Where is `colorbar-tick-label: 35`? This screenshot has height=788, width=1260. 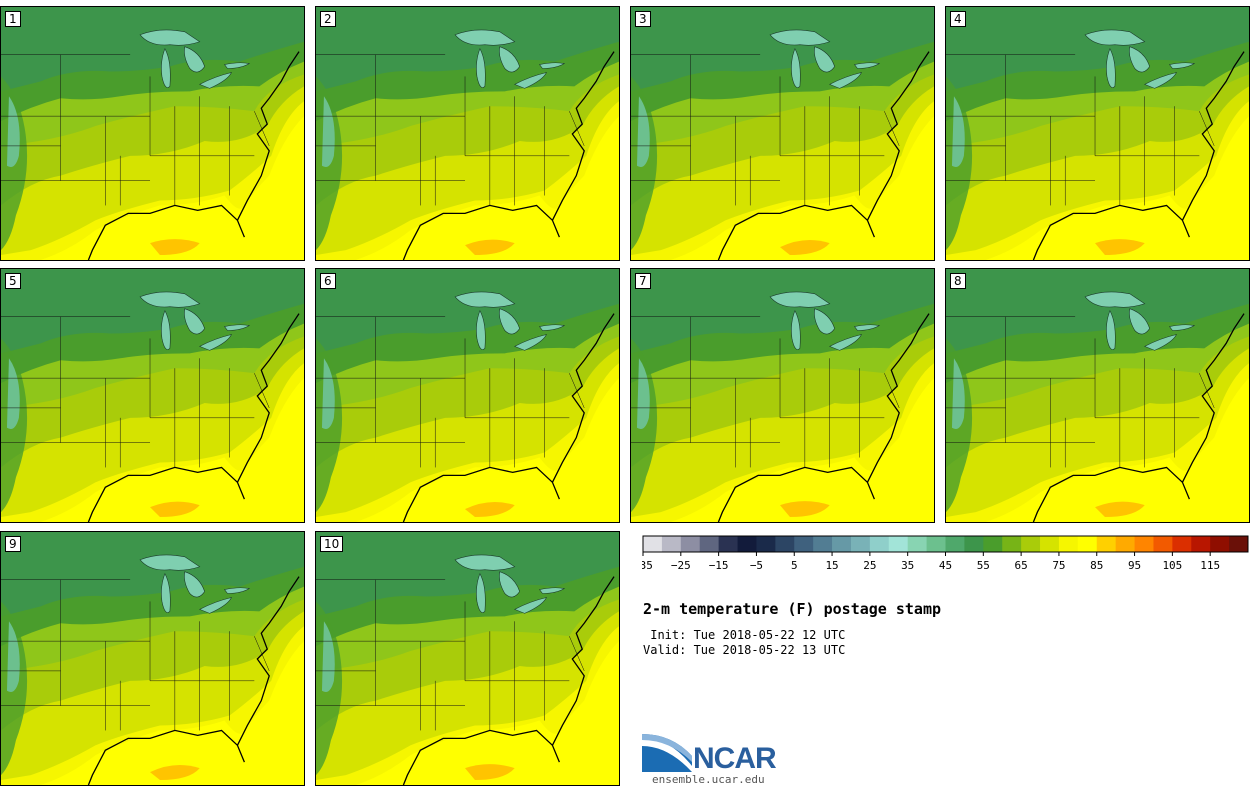 colorbar-tick-label: 35 is located at coordinates (907, 565).